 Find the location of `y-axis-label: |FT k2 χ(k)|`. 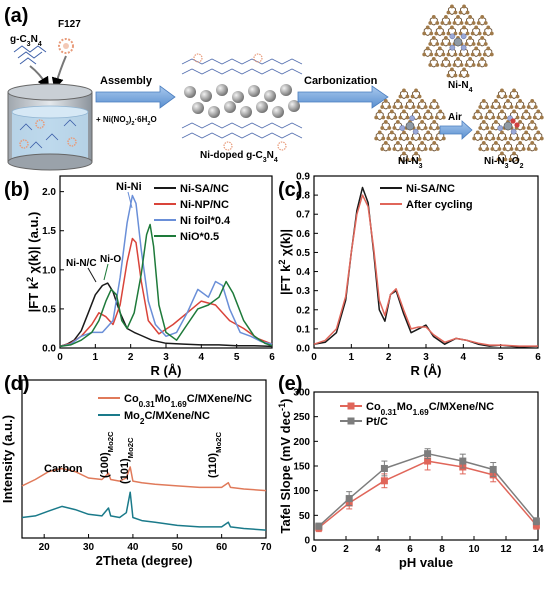

y-axis-label: |FT k2 χ(k)| is located at coordinates (285, 262).